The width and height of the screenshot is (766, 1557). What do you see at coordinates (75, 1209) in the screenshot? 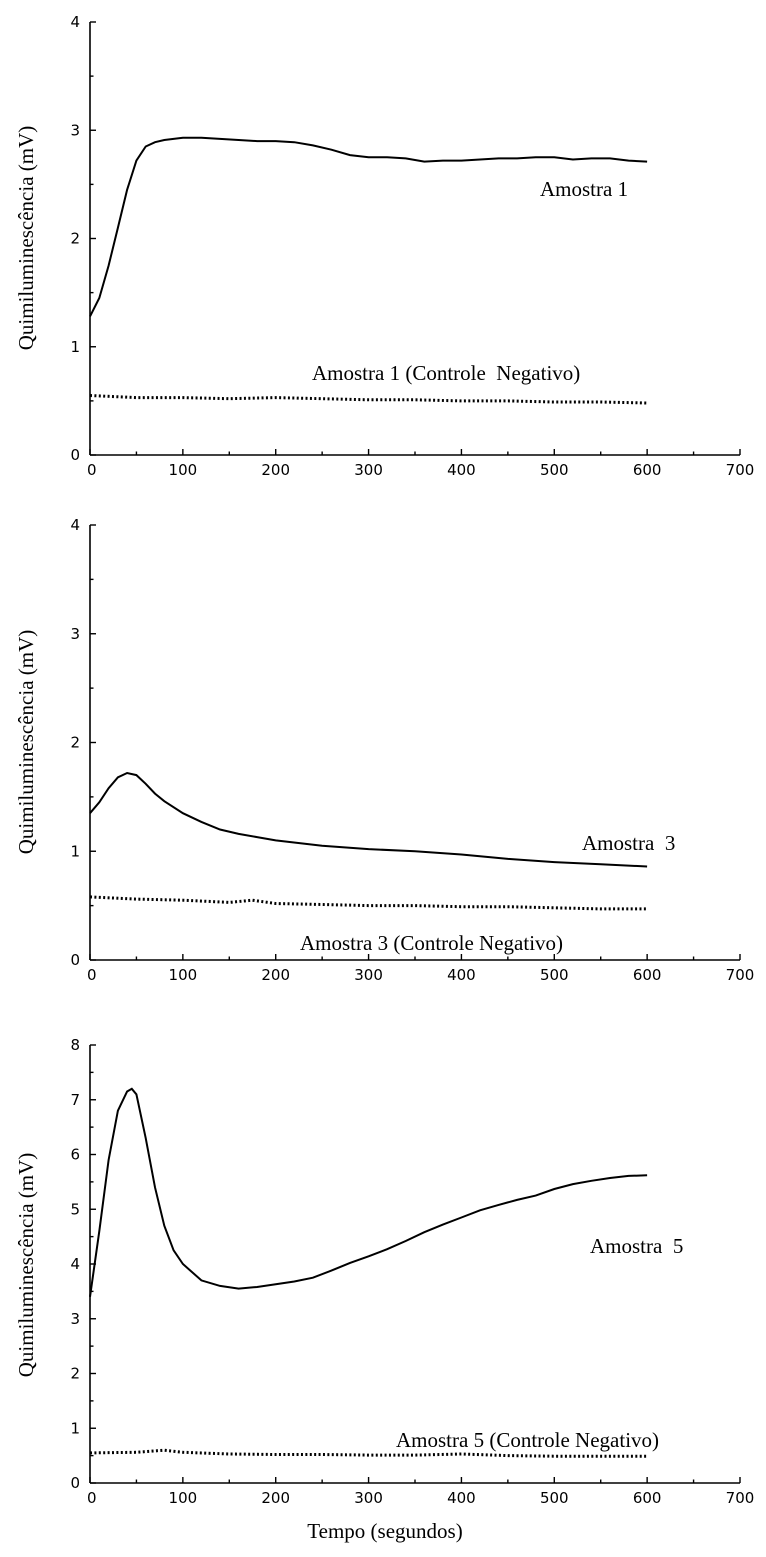
I see `y-tick-label: 5` at bounding box center [75, 1209].